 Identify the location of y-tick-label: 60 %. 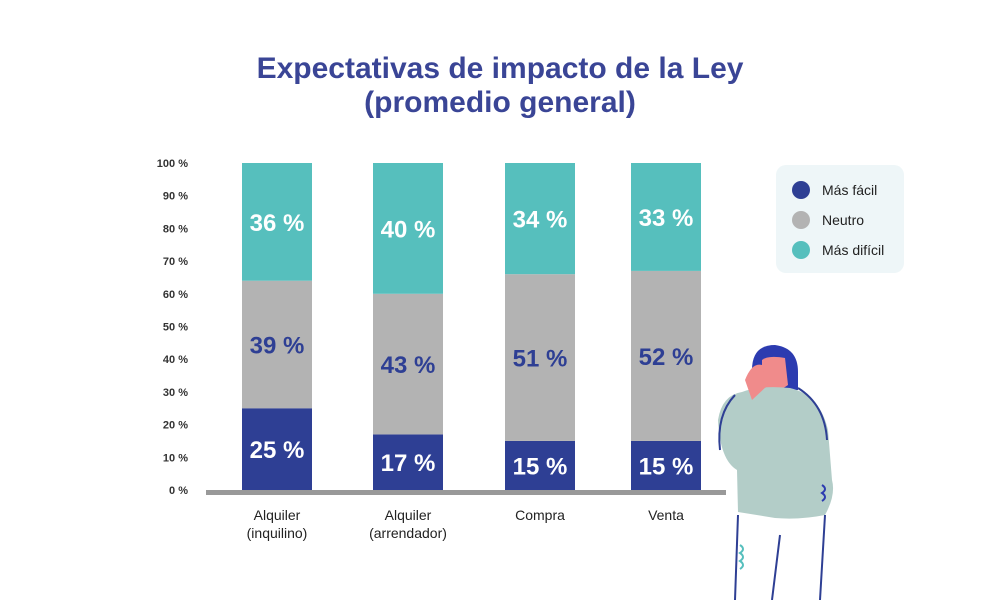
(175, 295).